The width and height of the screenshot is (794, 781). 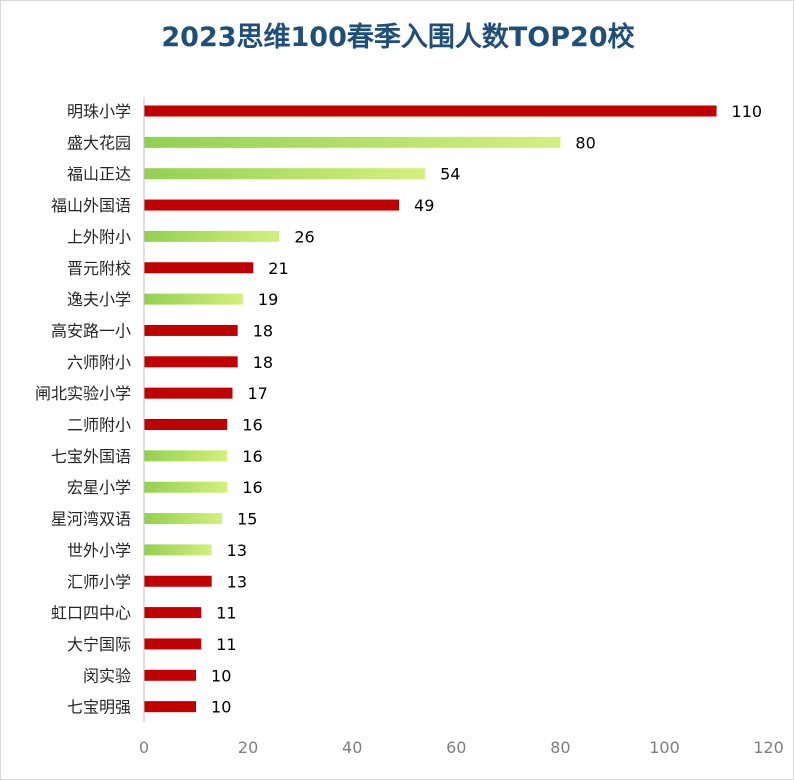 I want to click on x-tick-label: 40, so click(x=352, y=747).